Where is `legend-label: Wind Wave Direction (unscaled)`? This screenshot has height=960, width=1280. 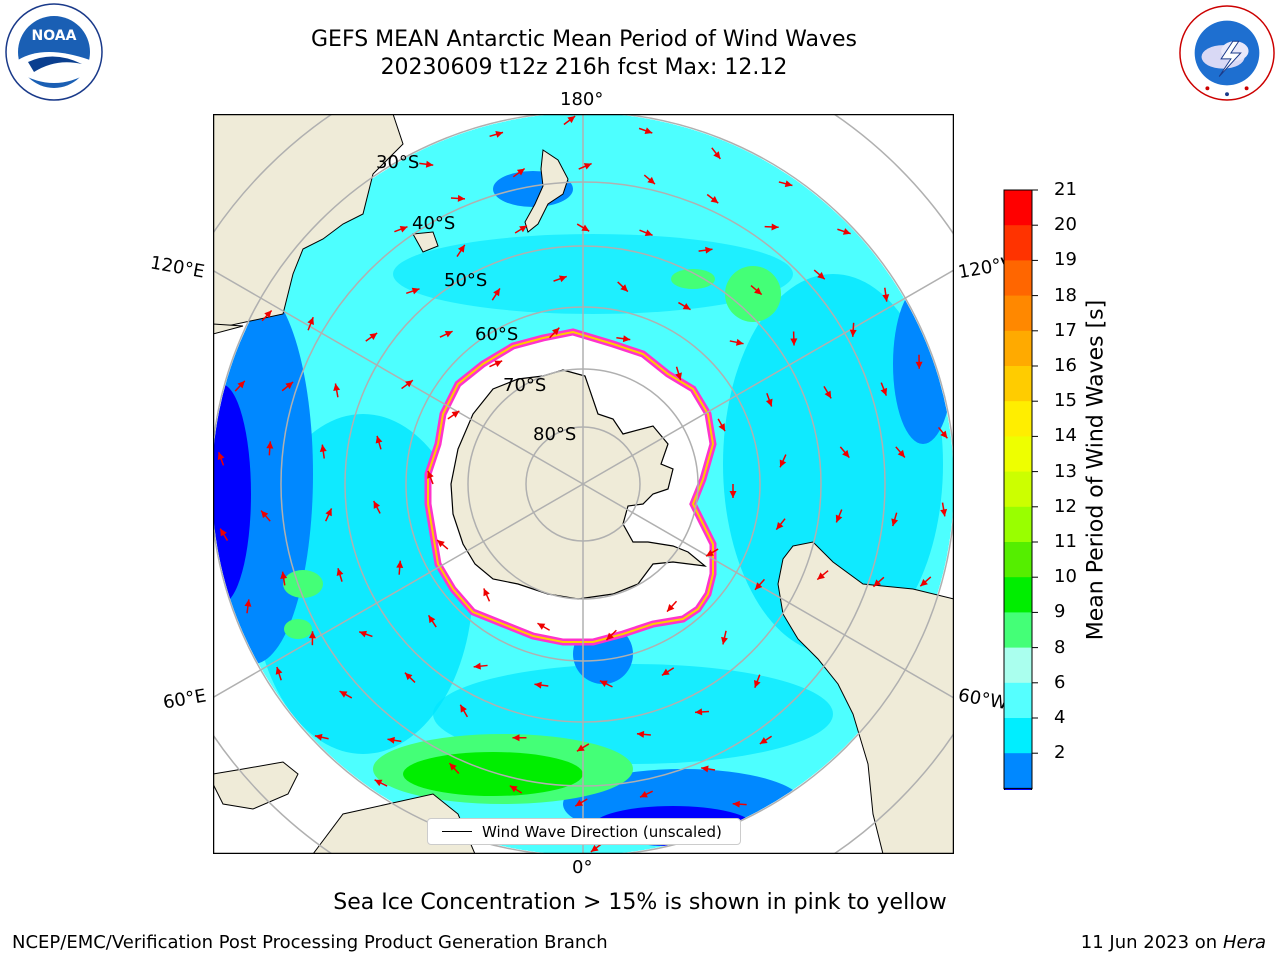
legend-label: Wind Wave Direction (unscaled) is located at coordinates (602, 831).